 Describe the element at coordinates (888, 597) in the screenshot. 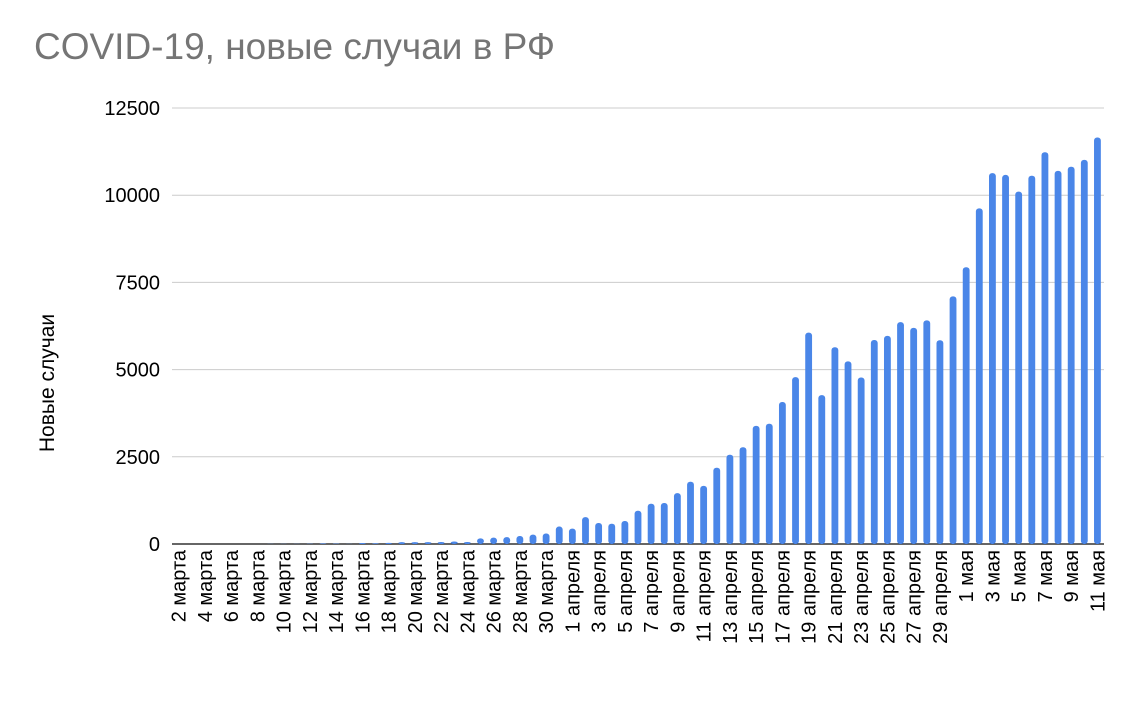

I see `x-tick-label: 25 апреля` at that location.